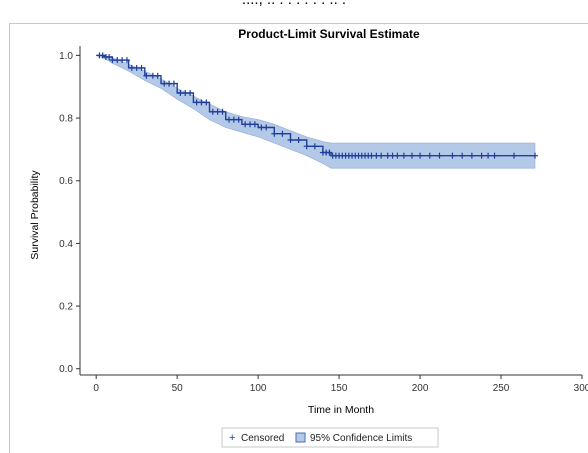 The width and height of the screenshot is (588, 453). I want to click on legend-censored-label: Censored, so click(262, 438).